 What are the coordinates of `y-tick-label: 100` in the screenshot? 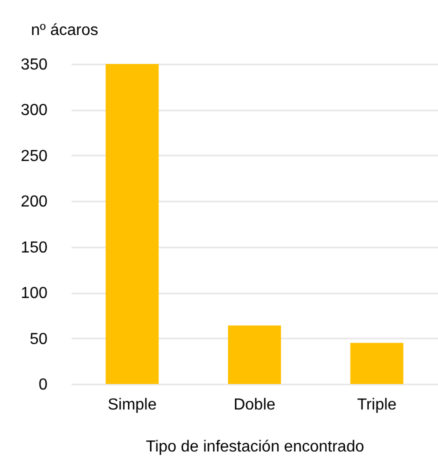 It's located at (34, 293).